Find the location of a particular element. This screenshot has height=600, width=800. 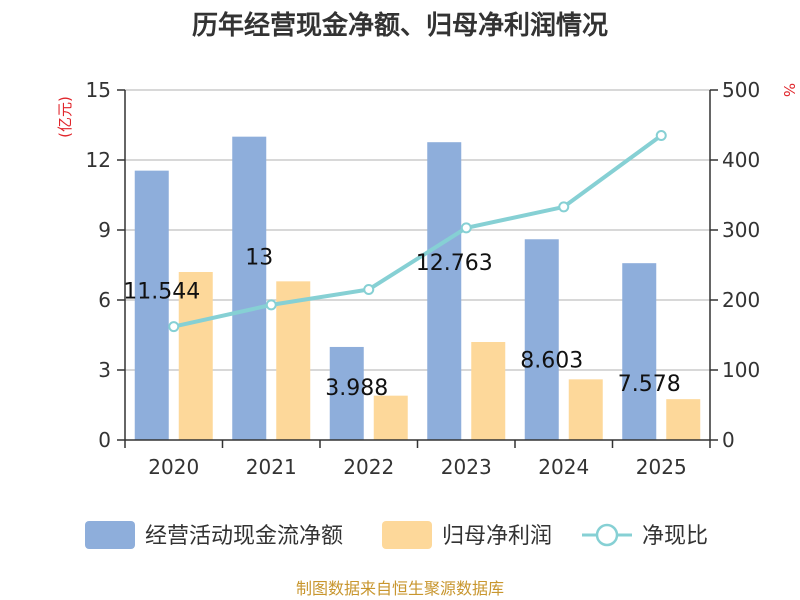

legend-swatch-marker is located at coordinates (607, 535).